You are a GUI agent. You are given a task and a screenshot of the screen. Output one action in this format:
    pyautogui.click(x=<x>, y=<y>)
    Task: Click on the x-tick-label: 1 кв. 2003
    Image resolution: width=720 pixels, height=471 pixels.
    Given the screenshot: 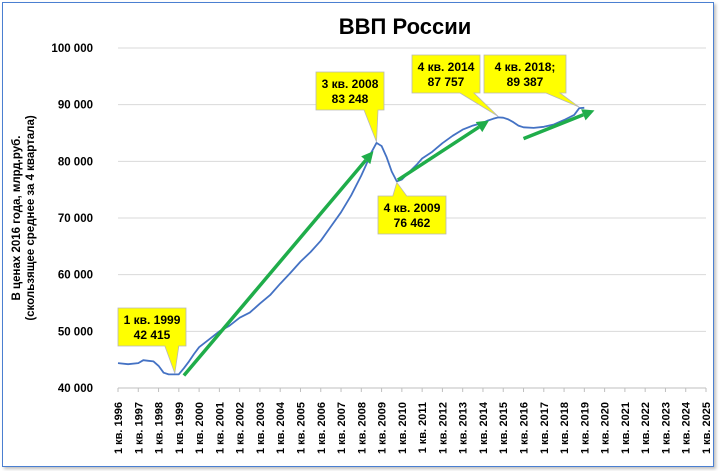 What is the action you would take?
    pyautogui.click(x=261, y=428)
    